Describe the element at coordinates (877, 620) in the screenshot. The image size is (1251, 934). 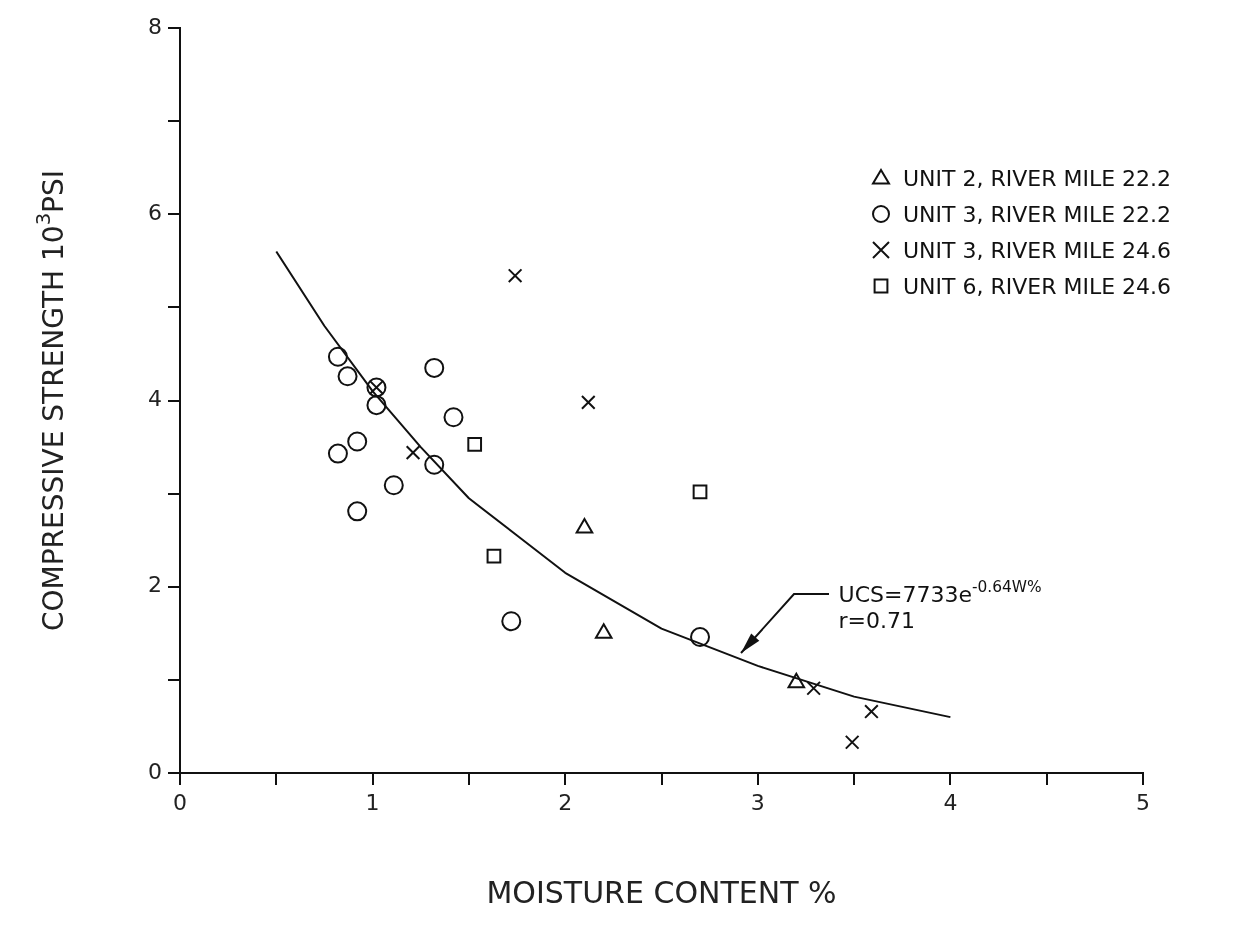
I see `annotation: r=0.71` at that location.